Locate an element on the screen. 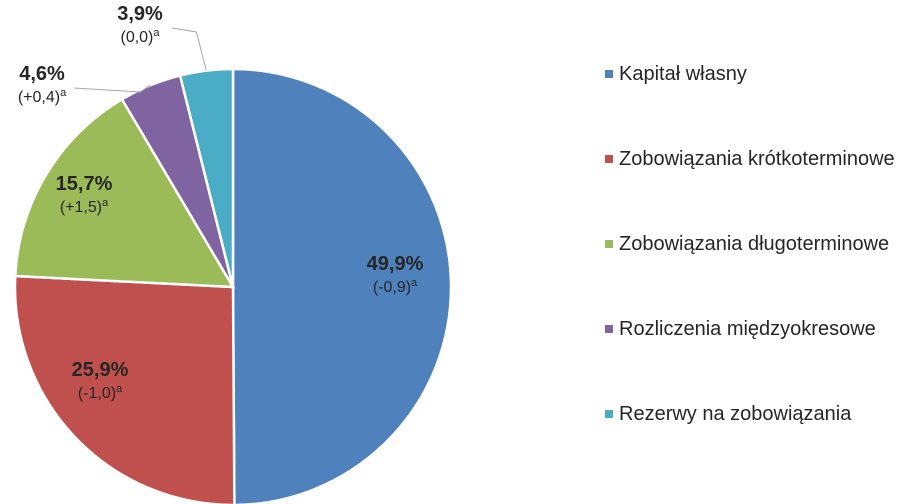 The width and height of the screenshot is (902, 504). change-label: (-0,9)a is located at coordinates (395, 286).